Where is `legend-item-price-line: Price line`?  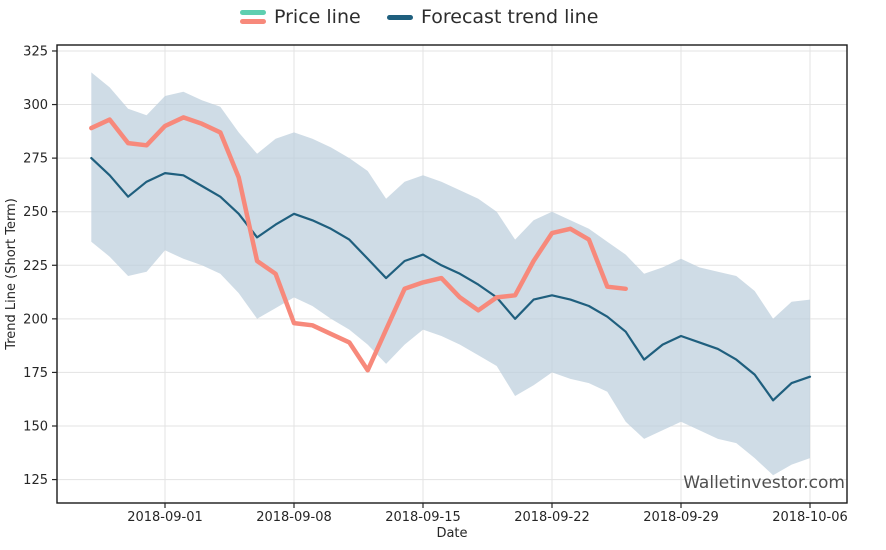
legend-item-price-line: Price line is located at coordinates (300, 17).